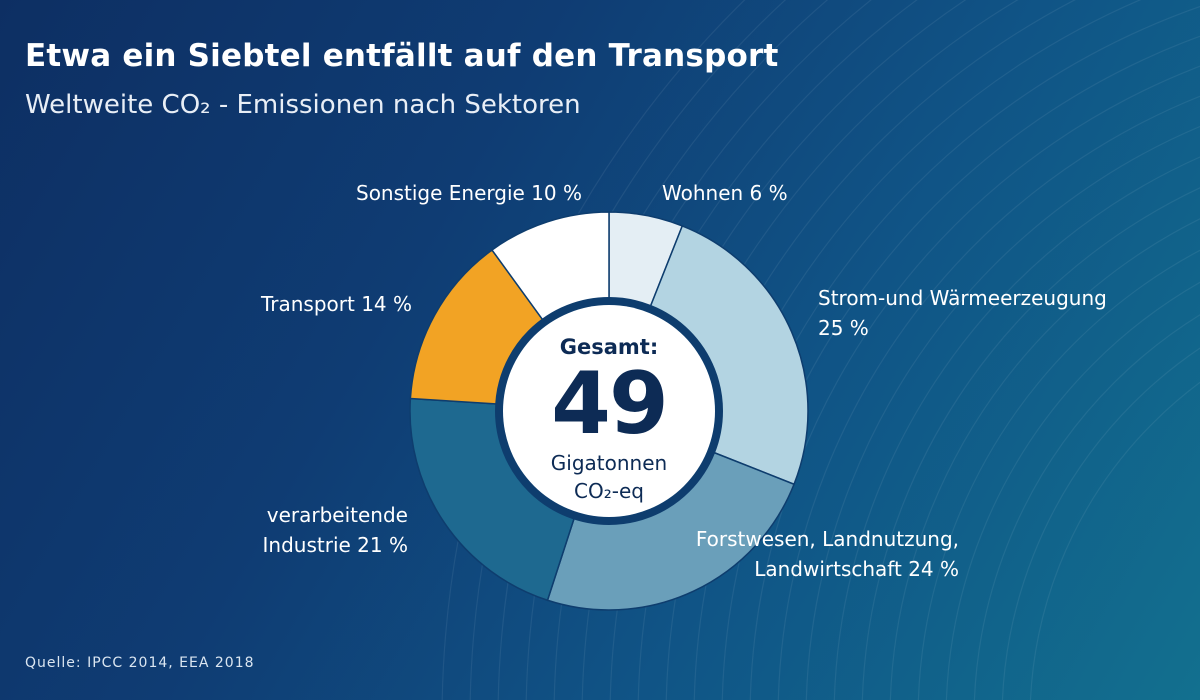 The height and width of the screenshot is (700, 1200). Describe the element at coordinates (609, 463) in the screenshot. I see `center-unit-line1: Gigatonnen` at that location.